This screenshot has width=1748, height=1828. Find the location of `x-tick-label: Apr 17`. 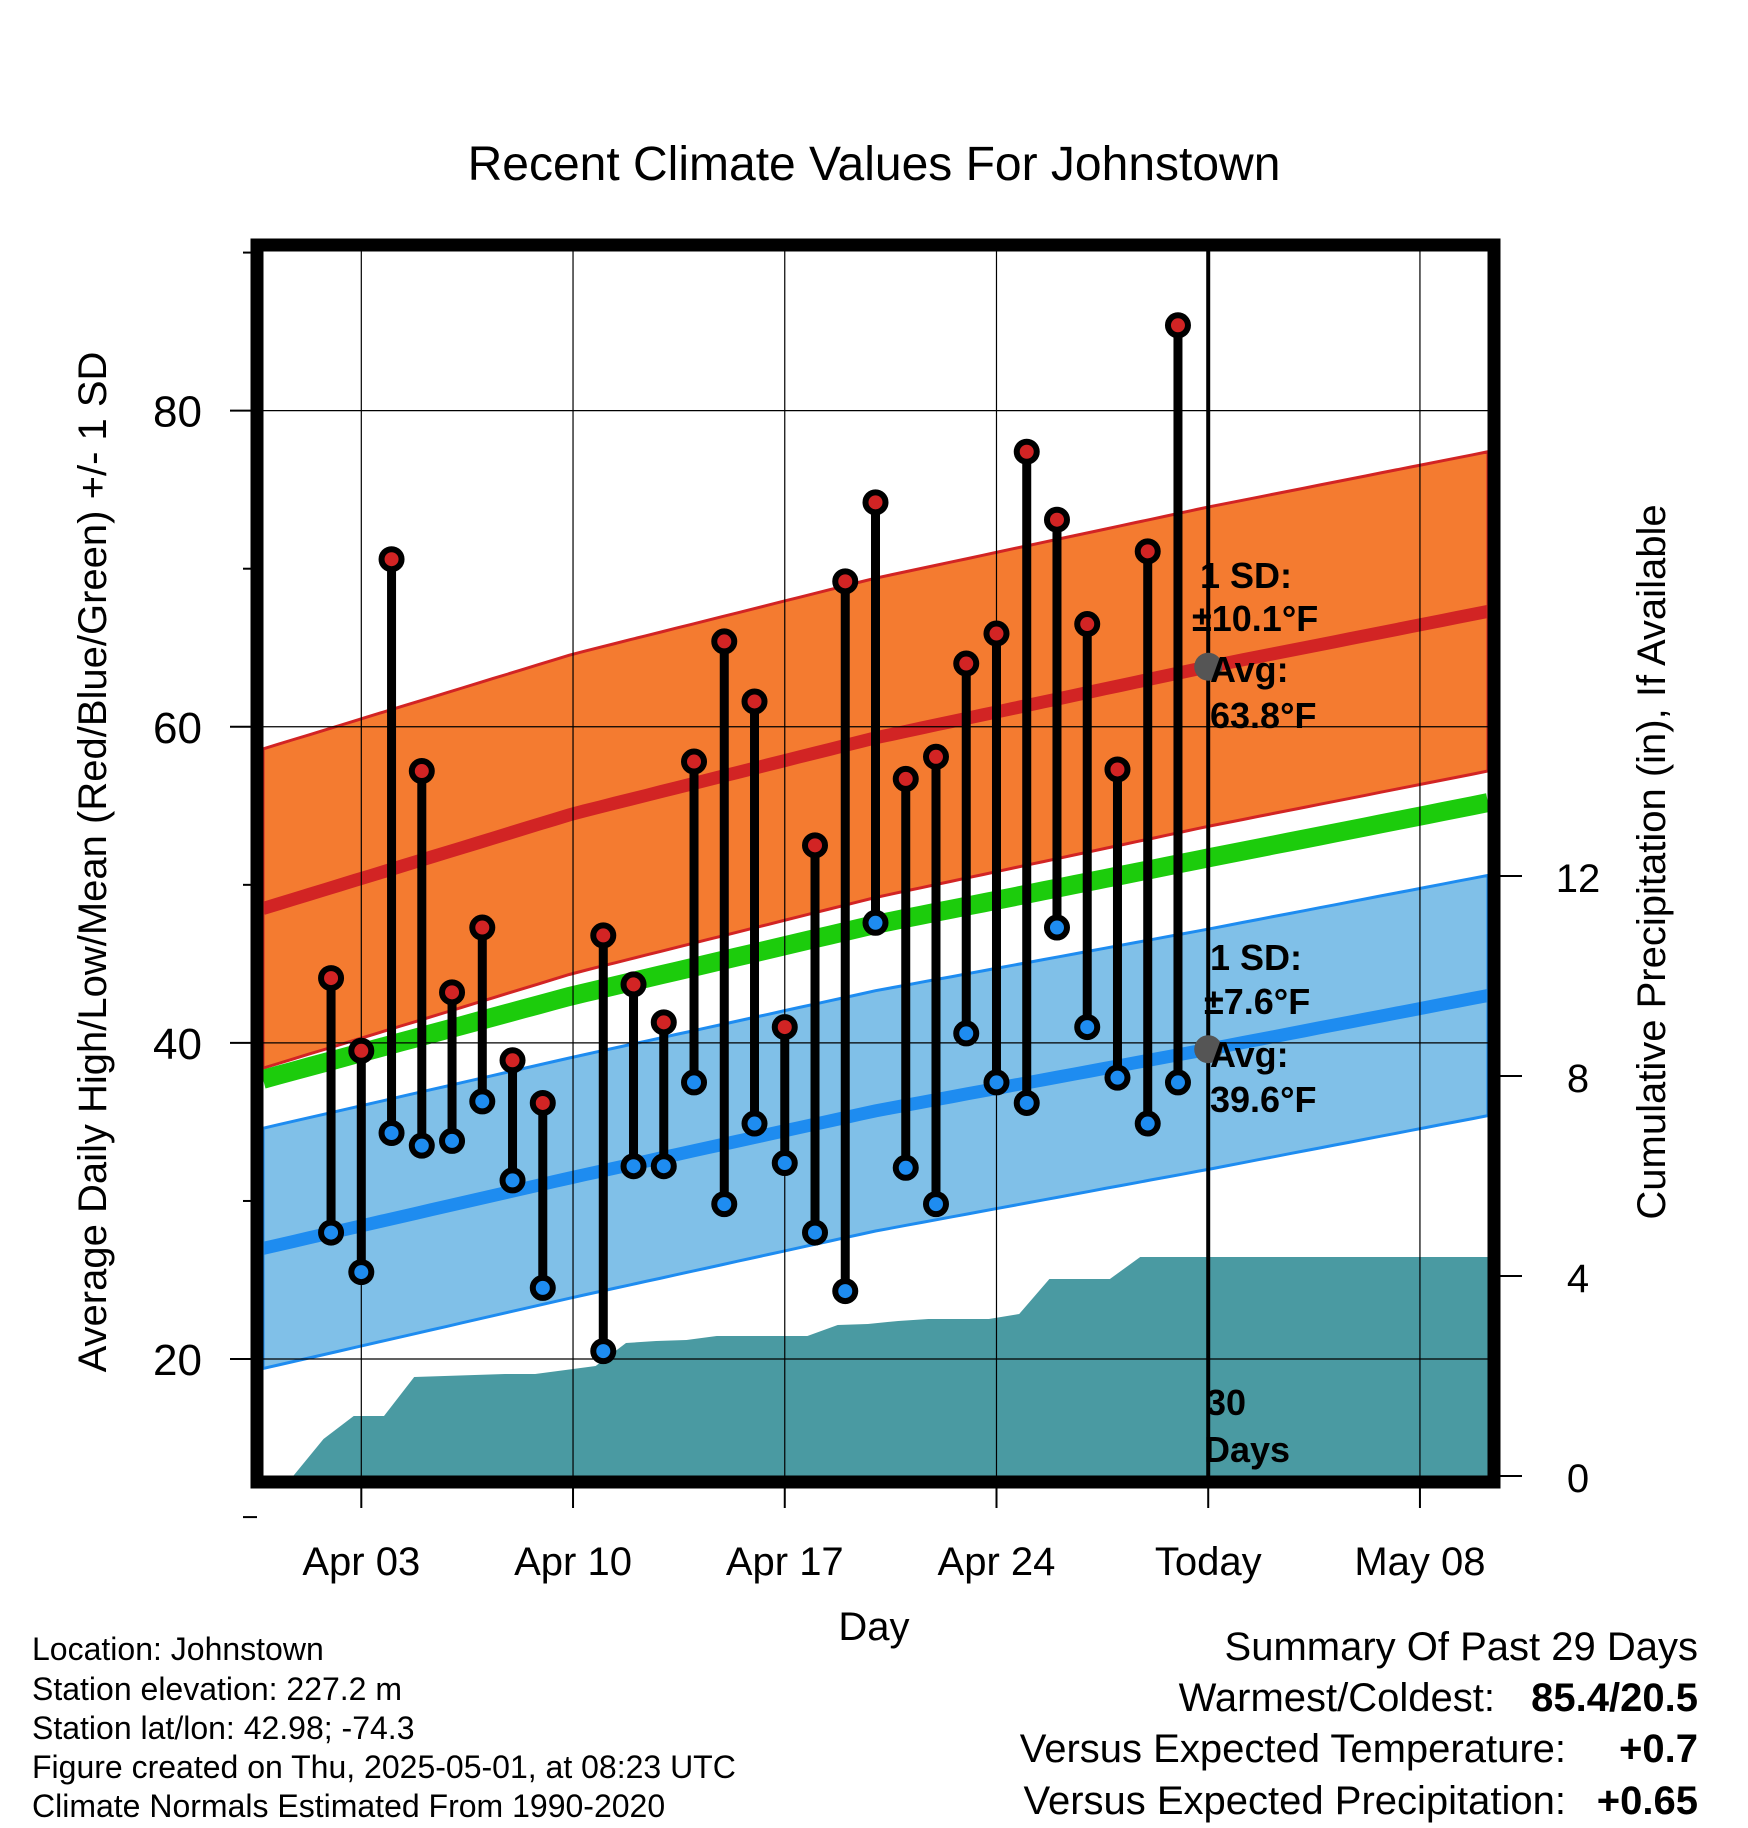

x-tick-label: Apr 17 is located at coordinates (785, 1562).